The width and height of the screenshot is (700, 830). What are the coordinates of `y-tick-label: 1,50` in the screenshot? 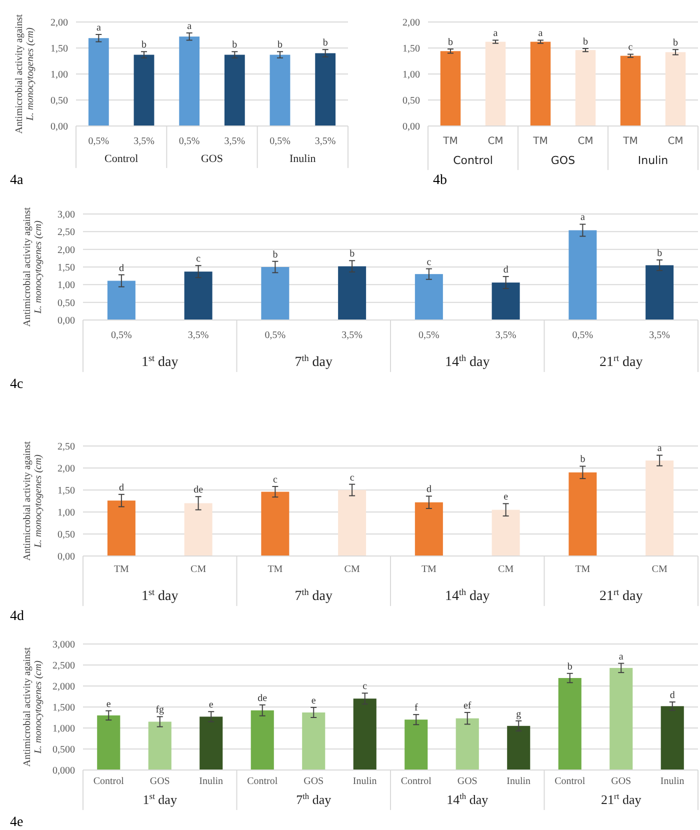 It's located at (66, 268).